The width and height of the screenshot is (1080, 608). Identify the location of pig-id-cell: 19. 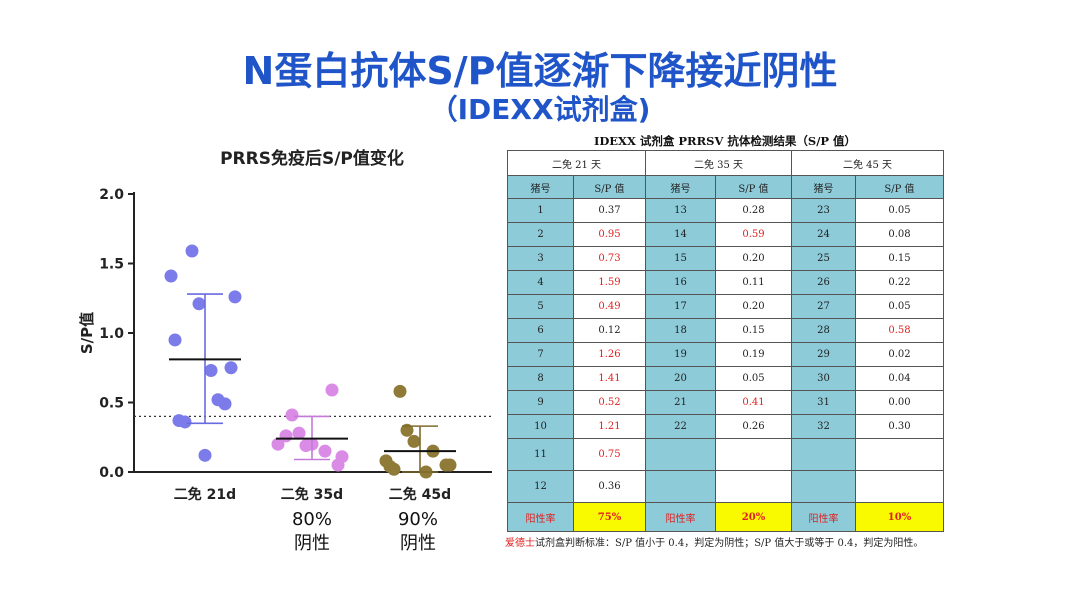
(680, 354).